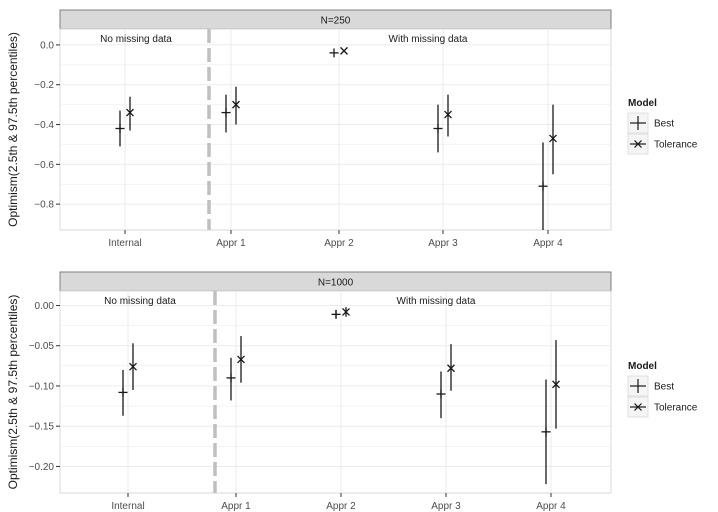  What do you see at coordinates (42, 386) in the screenshot?
I see `y-tick-label: −0.10` at bounding box center [42, 386].